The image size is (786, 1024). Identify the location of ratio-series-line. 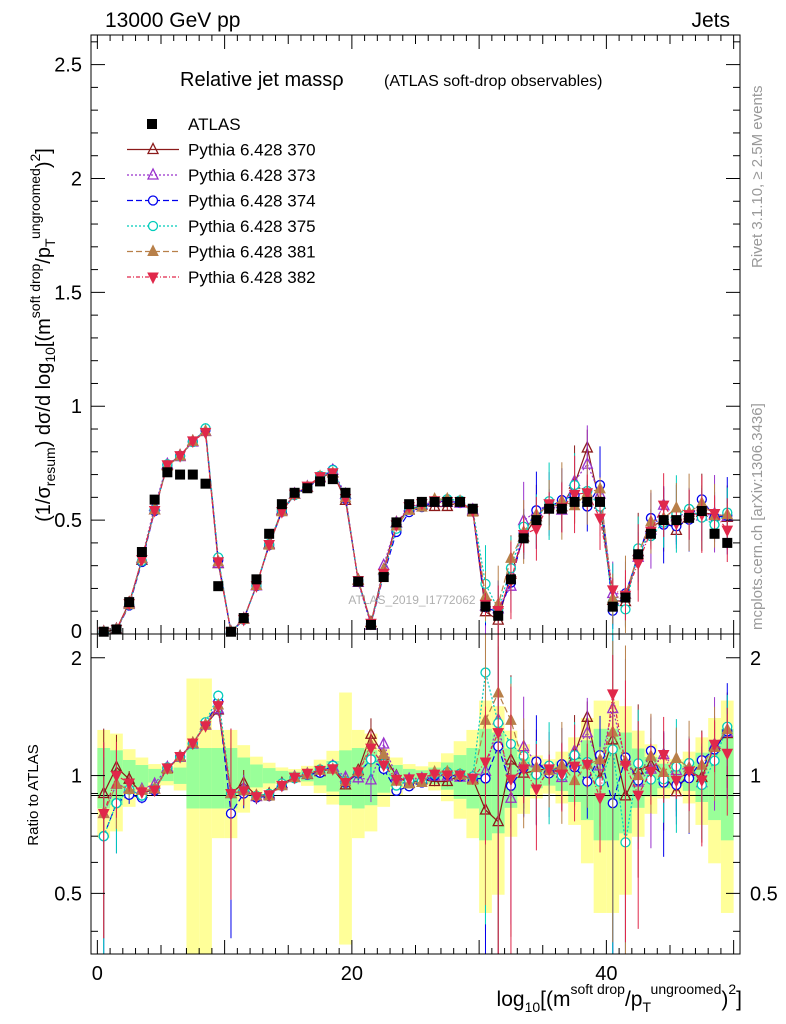
(415, 753).